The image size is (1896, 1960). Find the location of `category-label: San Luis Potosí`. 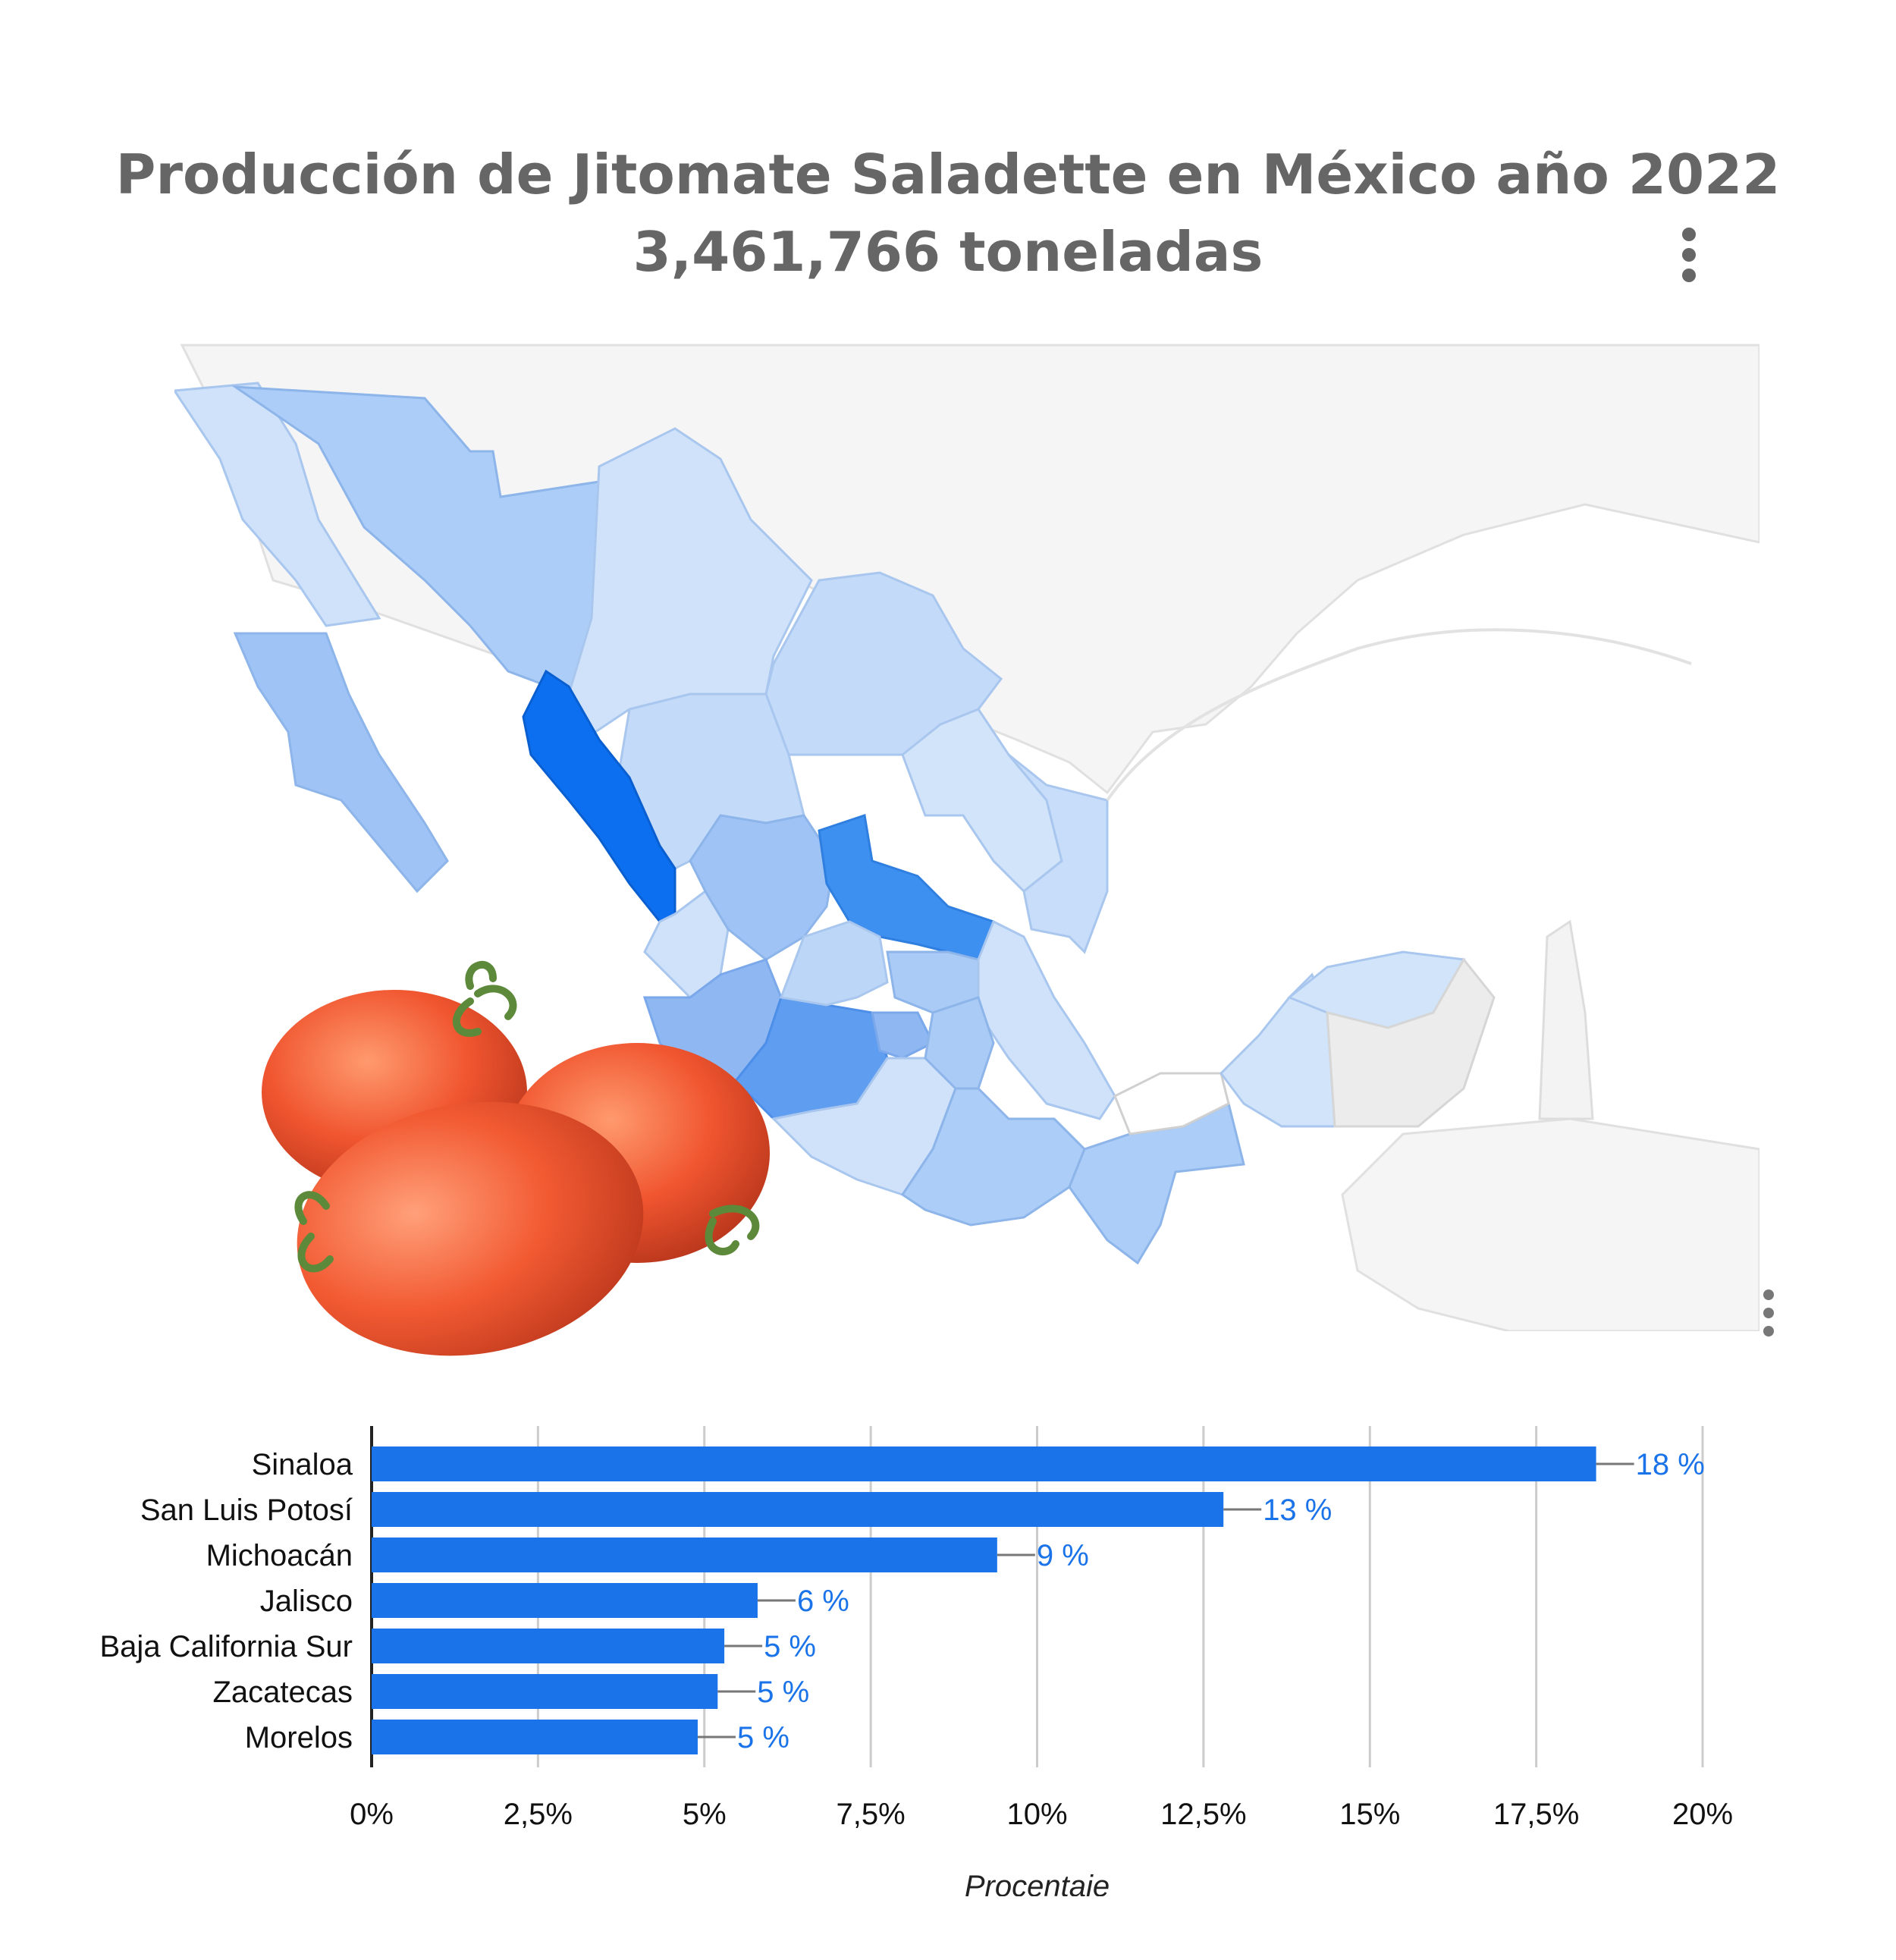

category-label: San Luis Potosí is located at coordinates (246, 1510).